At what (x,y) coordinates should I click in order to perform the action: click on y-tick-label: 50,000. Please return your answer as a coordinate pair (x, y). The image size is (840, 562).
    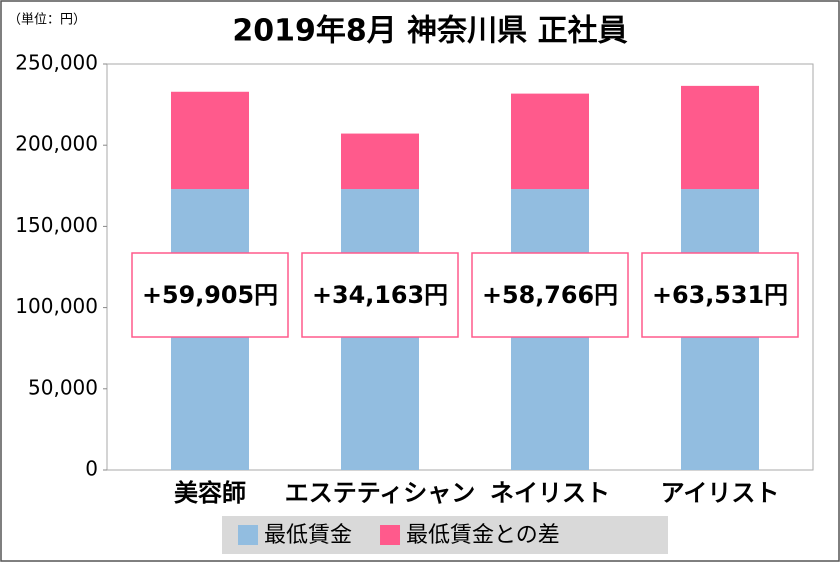
    Looking at the image, I should click on (63, 387).